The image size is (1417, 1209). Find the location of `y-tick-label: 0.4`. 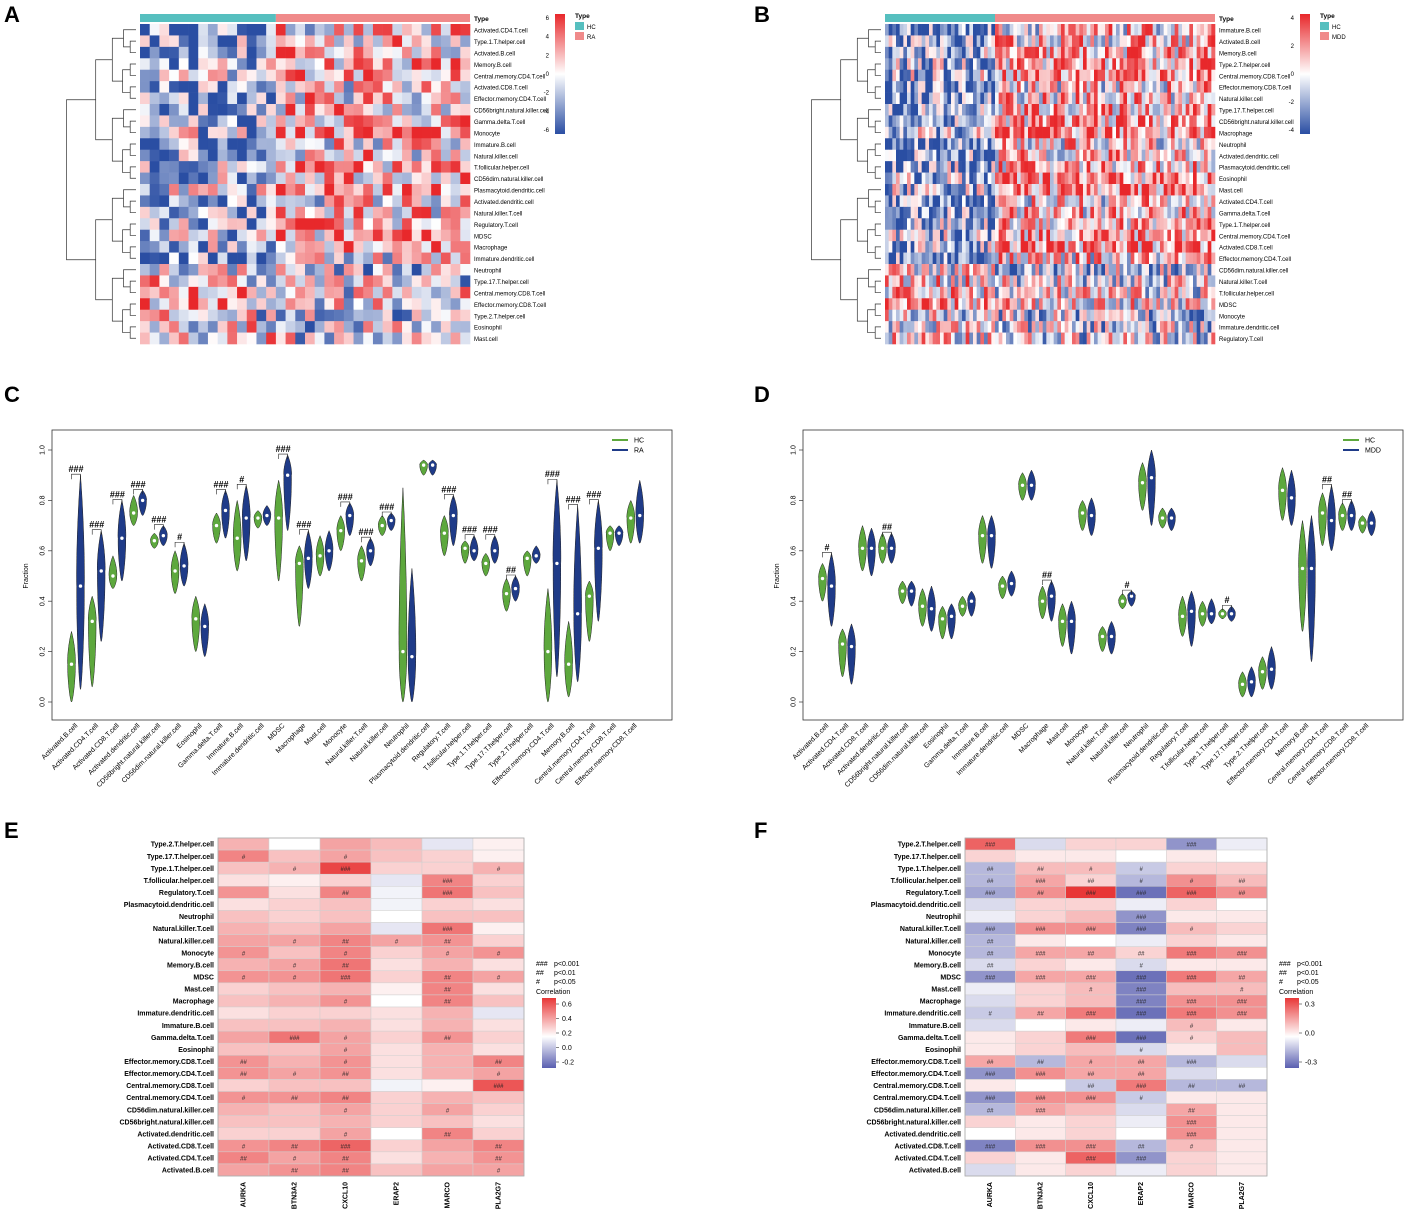

y-tick-label: 0.4 is located at coordinates (794, 601).